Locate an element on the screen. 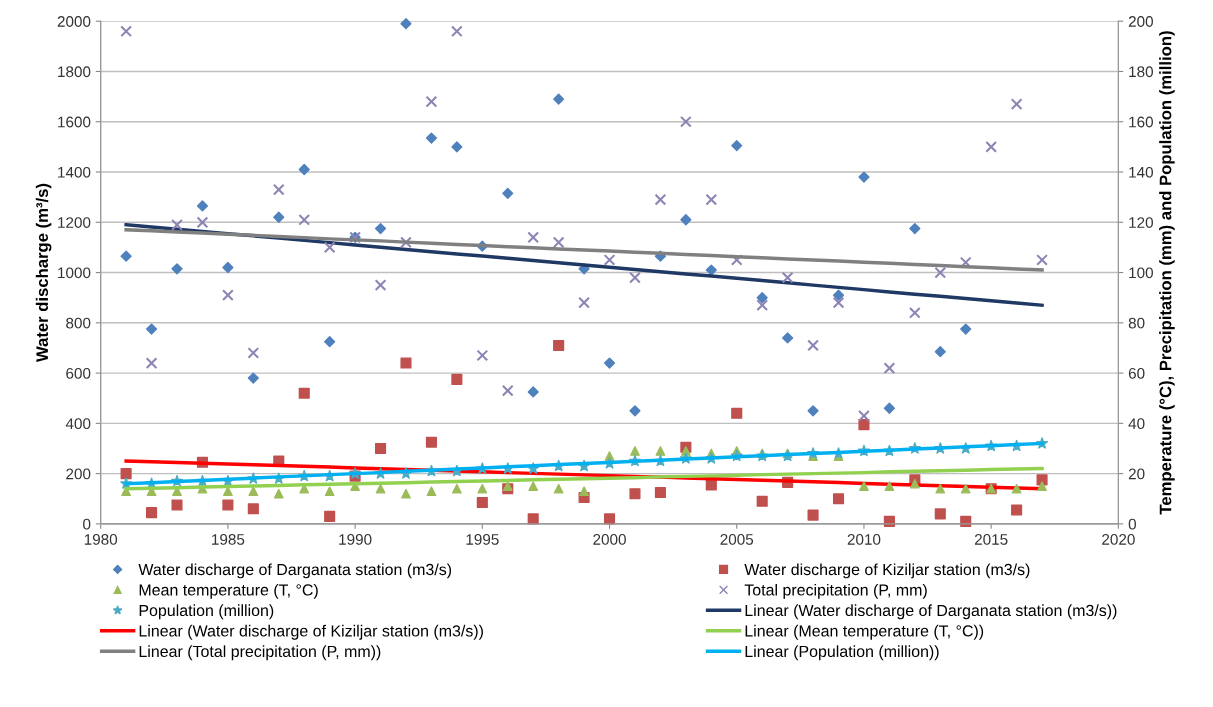 This screenshot has width=1213, height=707. x-tick-label: 1990 is located at coordinates (355, 539).